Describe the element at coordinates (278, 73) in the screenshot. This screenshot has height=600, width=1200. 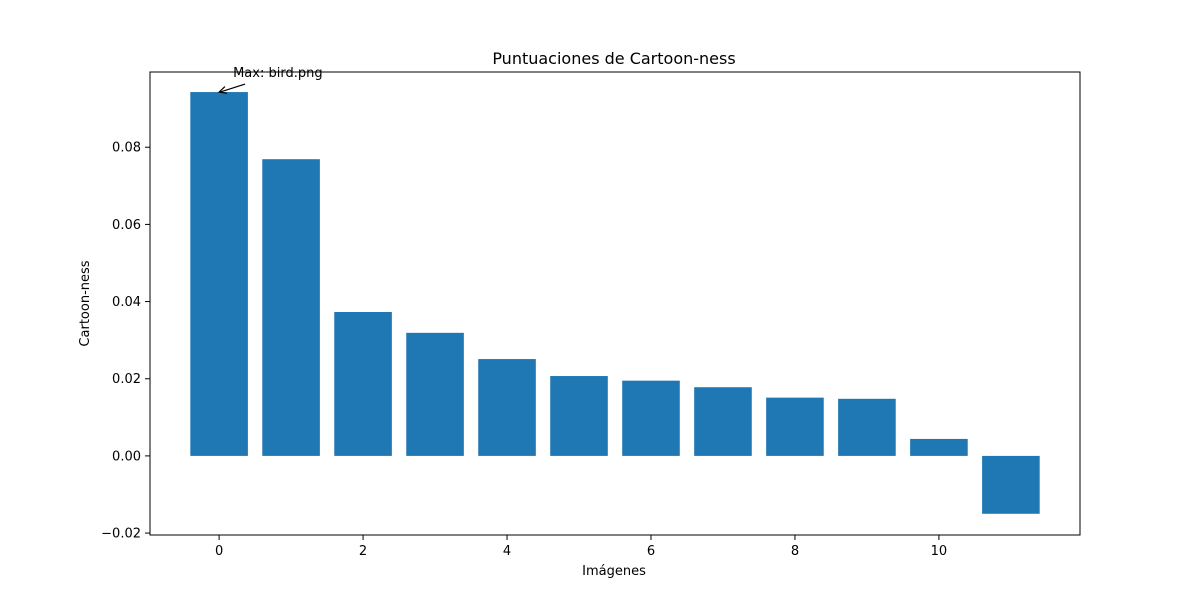
I see `annotation-label: Max: bird.png` at that location.